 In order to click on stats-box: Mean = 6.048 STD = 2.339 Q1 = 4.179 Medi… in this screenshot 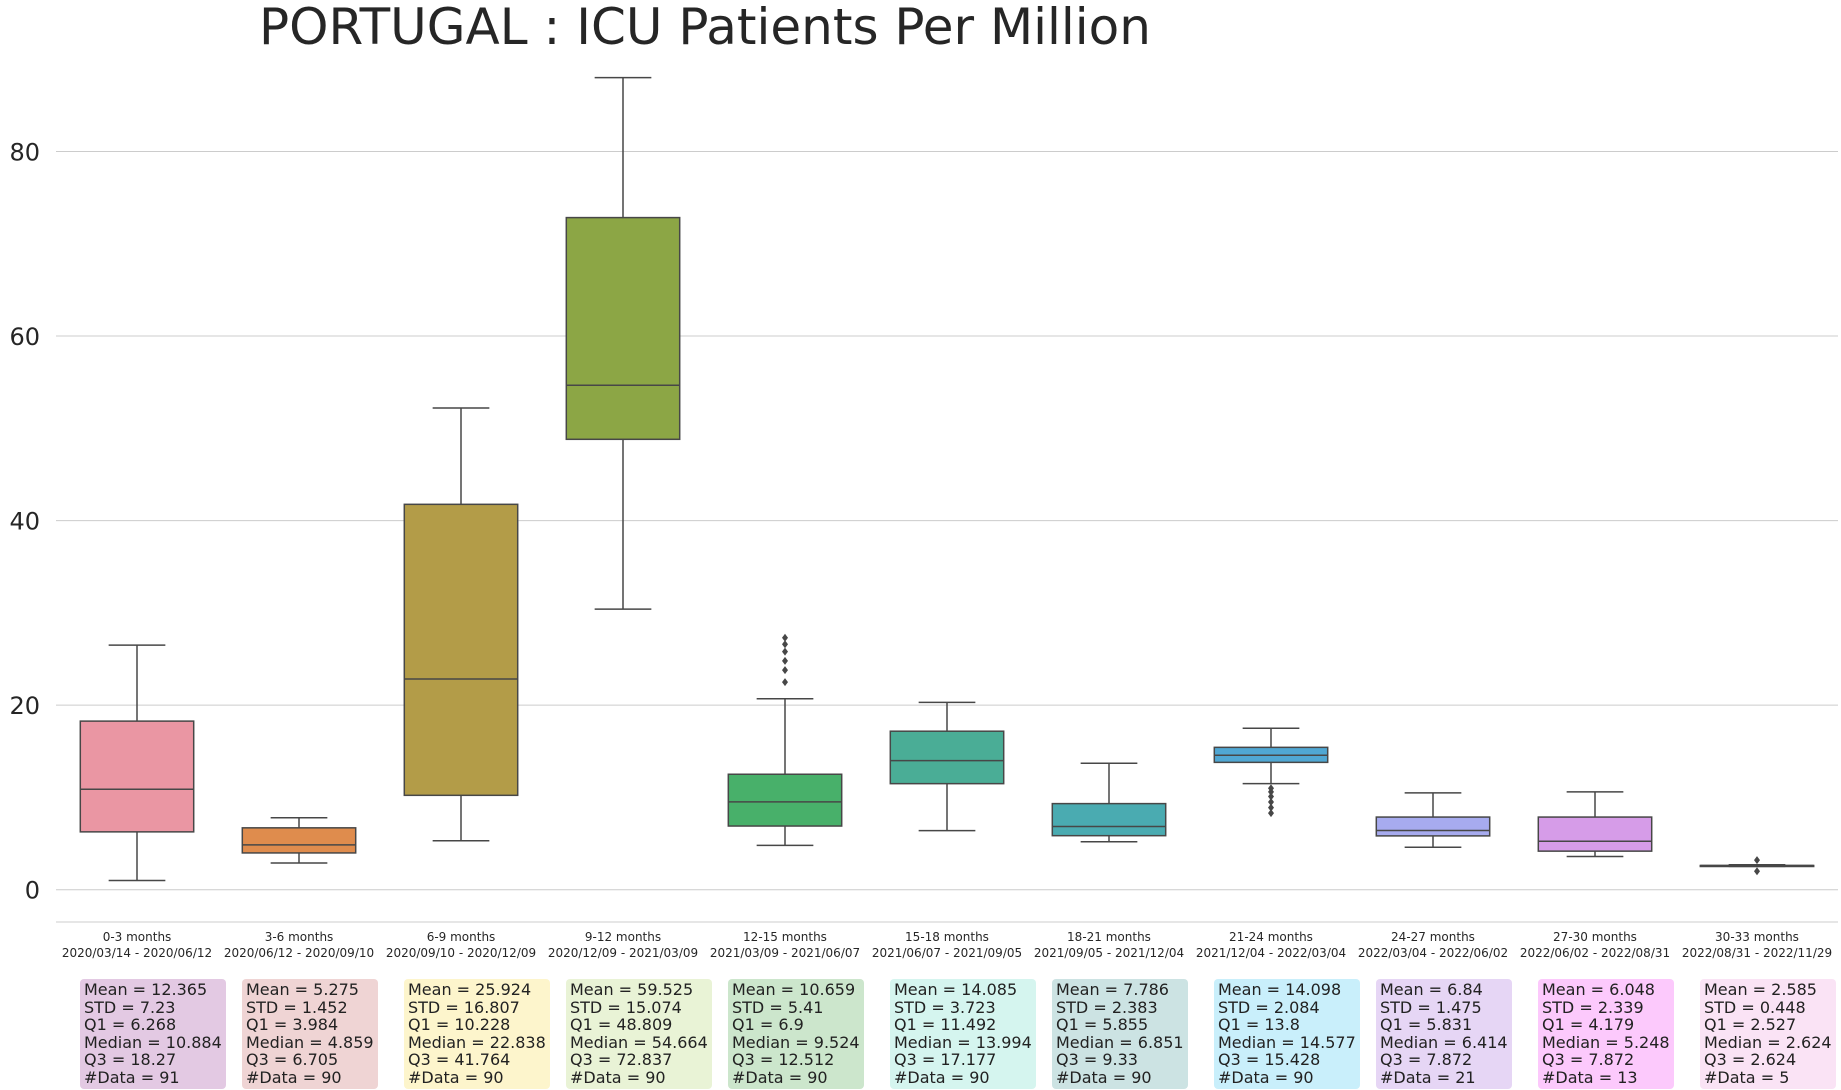, I will do `click(1606, 1034)`.